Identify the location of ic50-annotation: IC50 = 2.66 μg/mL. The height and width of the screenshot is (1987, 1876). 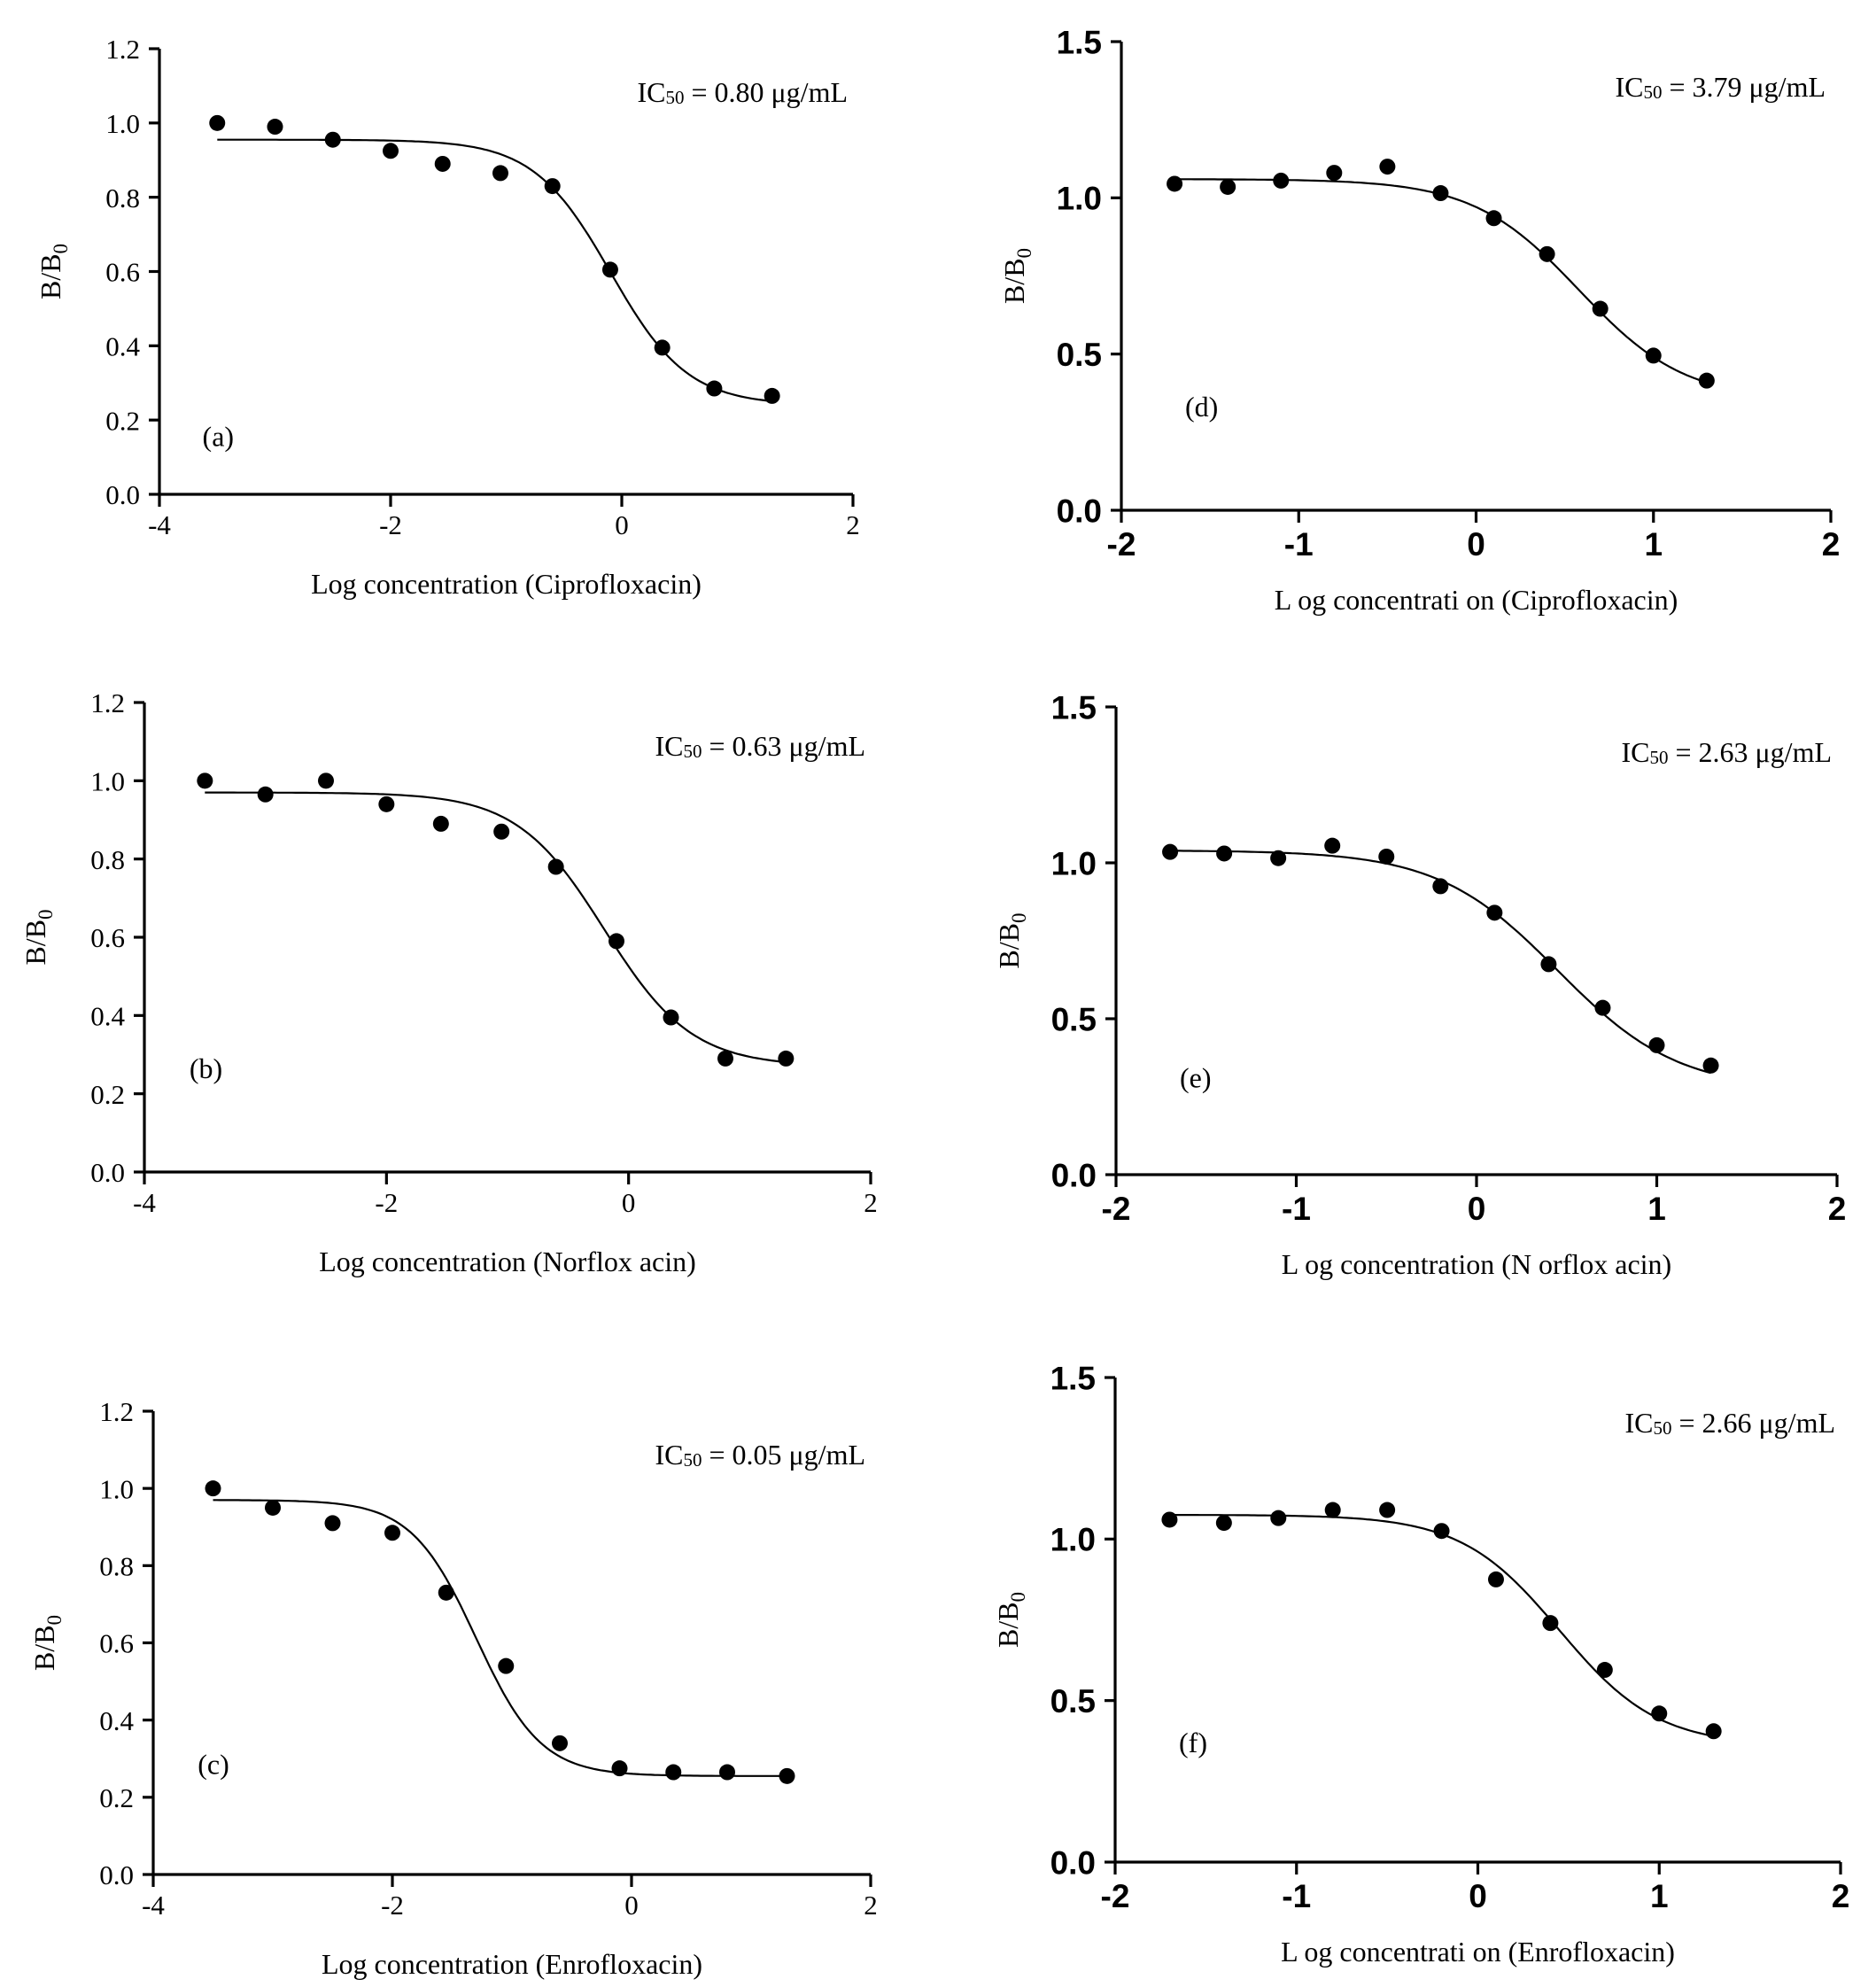
(1729, 1423).